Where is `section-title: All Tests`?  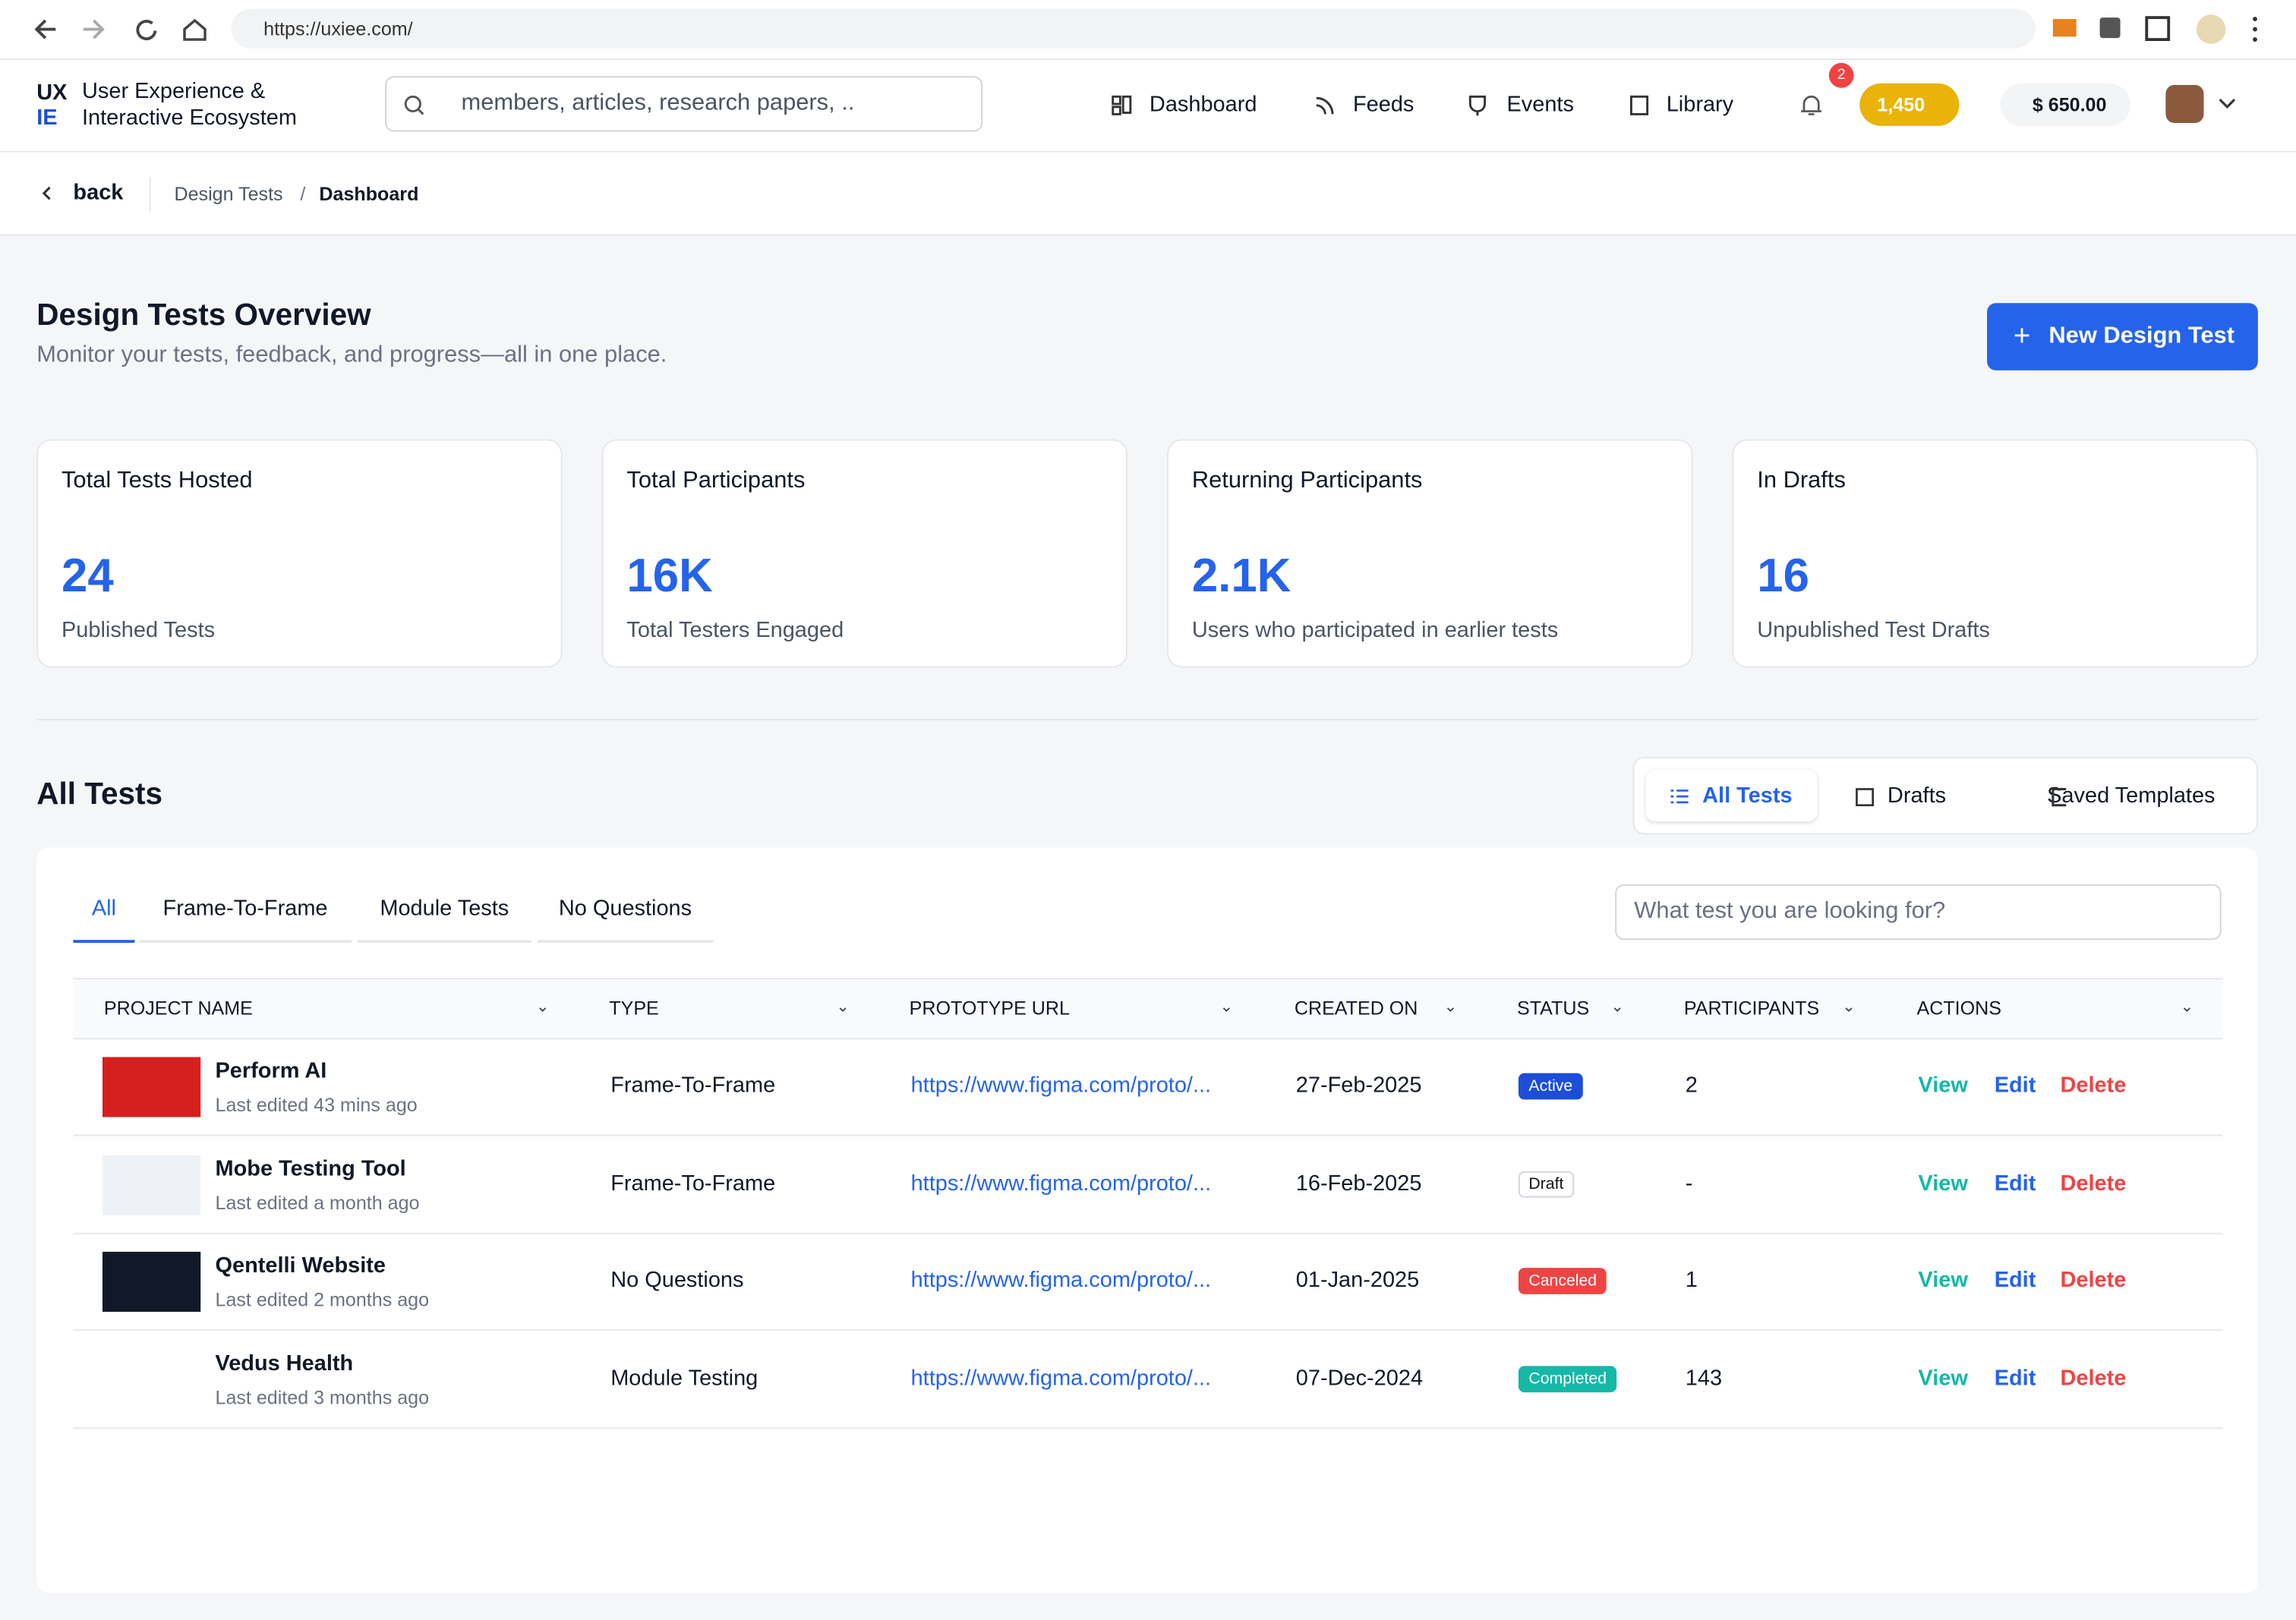
section-title: All Tests is located at coordinates (100, 795).